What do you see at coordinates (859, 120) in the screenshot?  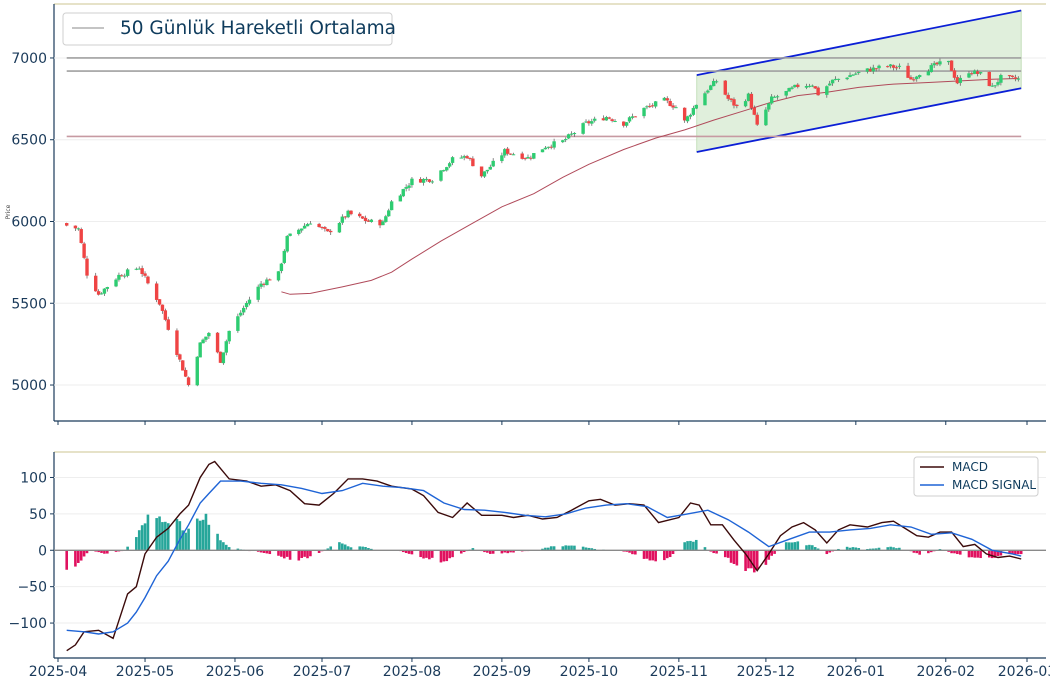 I see `channel-lower-line` at bounding box center [859, 120].